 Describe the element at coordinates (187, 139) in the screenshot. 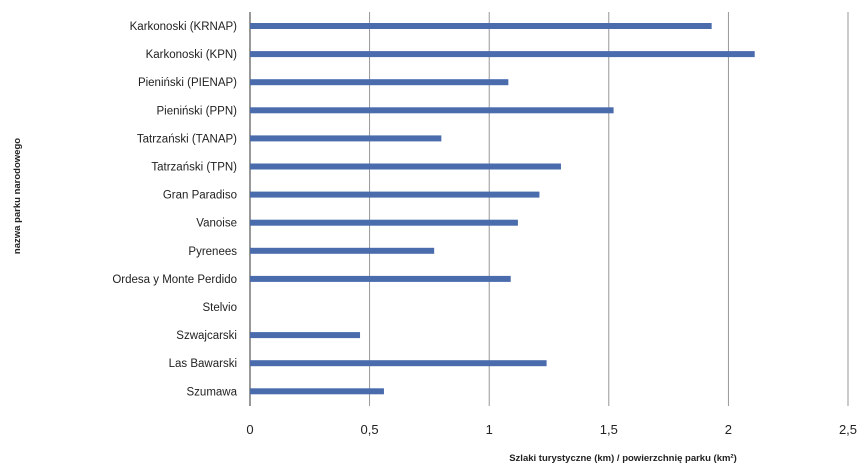

I see `category-label: Tatrzański (TANAP)` at that location.